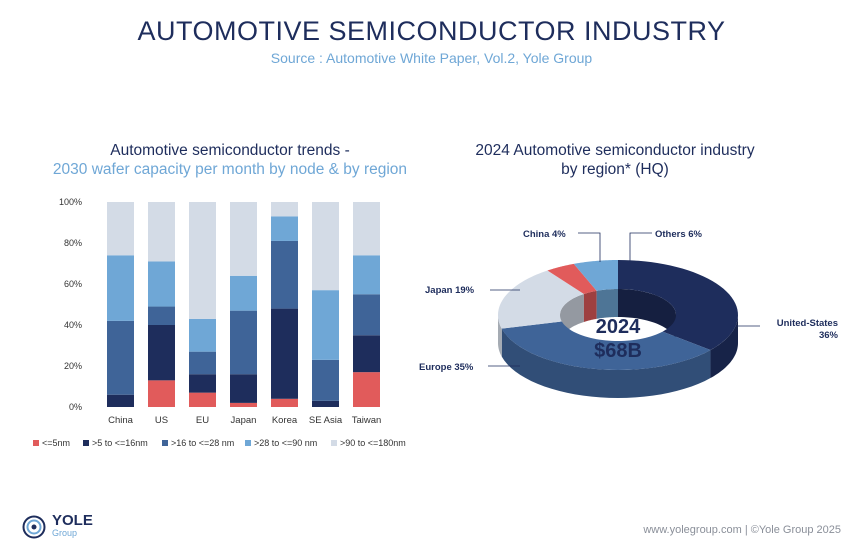 This screenshot has width=863, height=548. What do you see at coordinates (679, 234) in the screenshot?
I see `donut-slice-label: Others 6%` at bounding box center [679, 234].